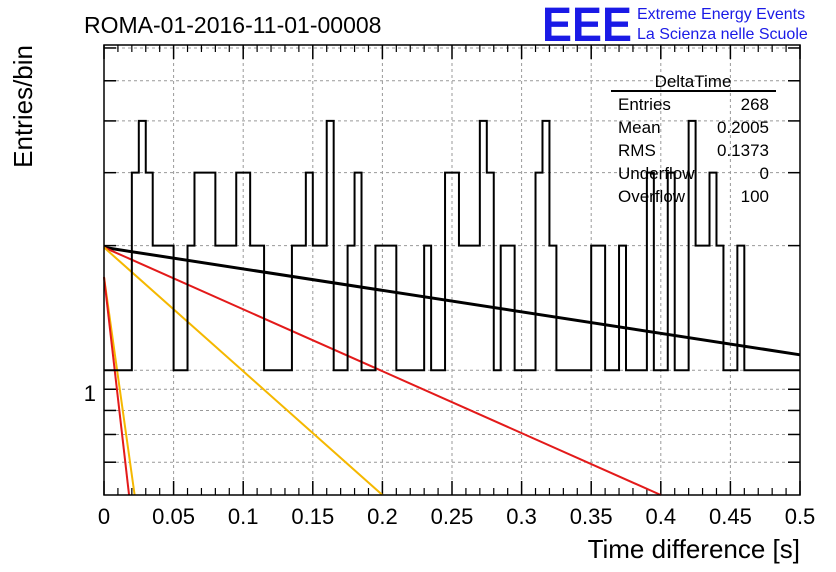 The width and height of the screenshot is (836, 572). What do you see at coordinates (743, 150) in the screenshot?
I see `stats-value: 0.1373` at bounding box center [743, 150].